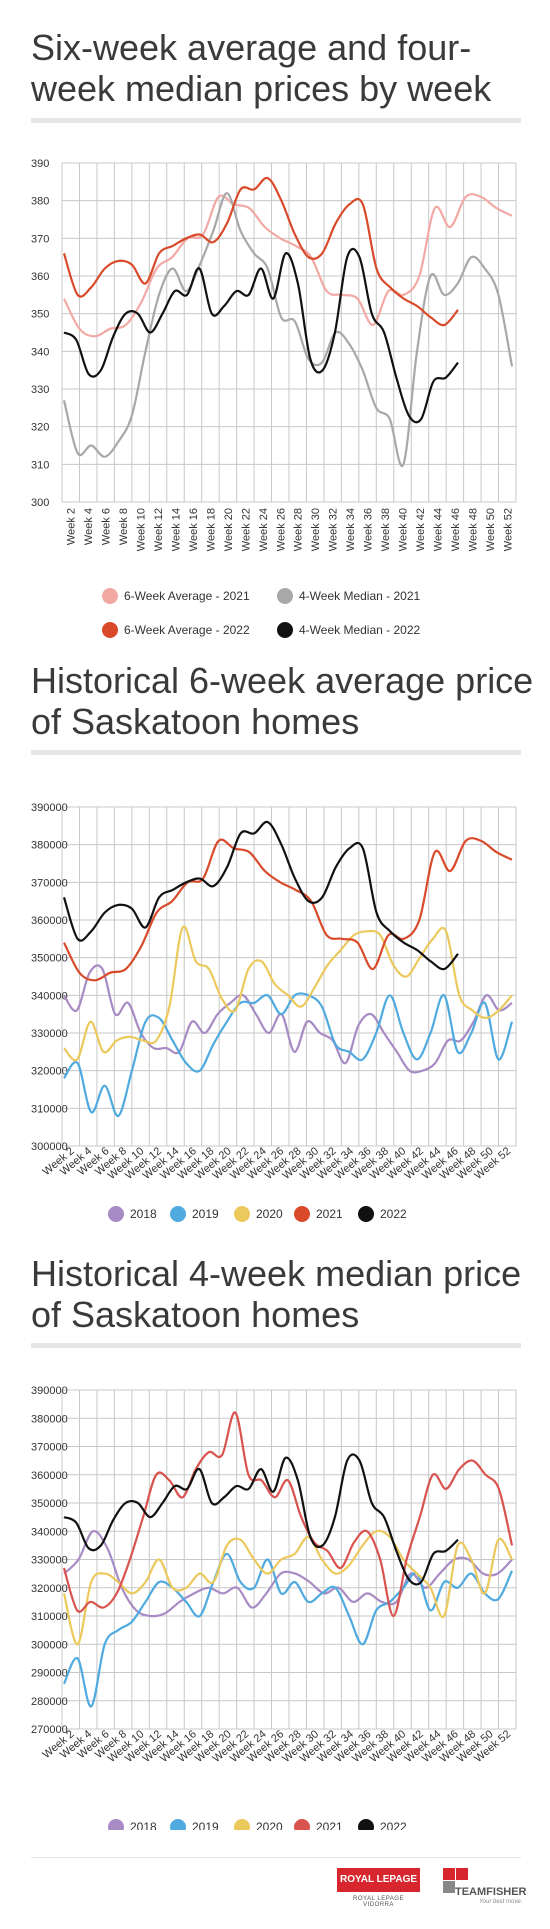  Describe the element at coordinates (421, 529) in the screenshot. I see `x-tick-label: Week 42` at that location.